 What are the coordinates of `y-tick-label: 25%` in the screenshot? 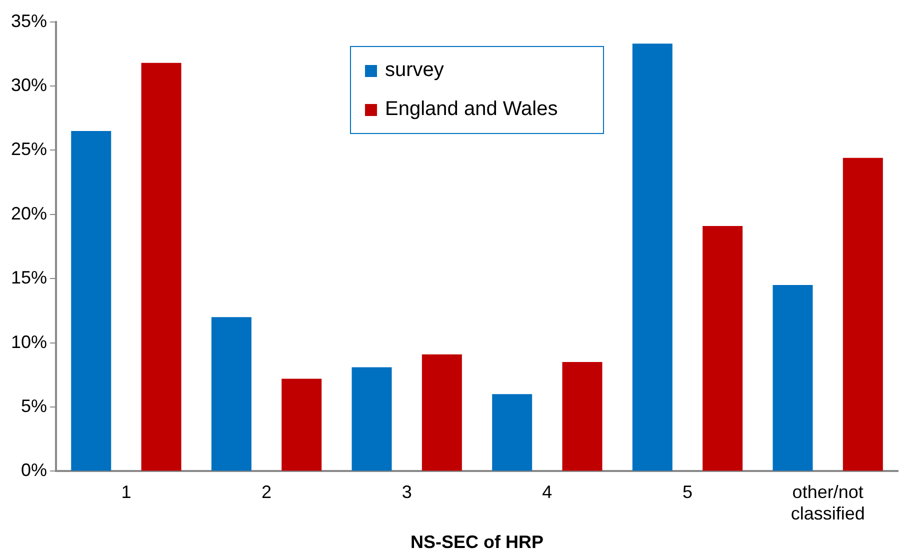 It's located at (29, 149).